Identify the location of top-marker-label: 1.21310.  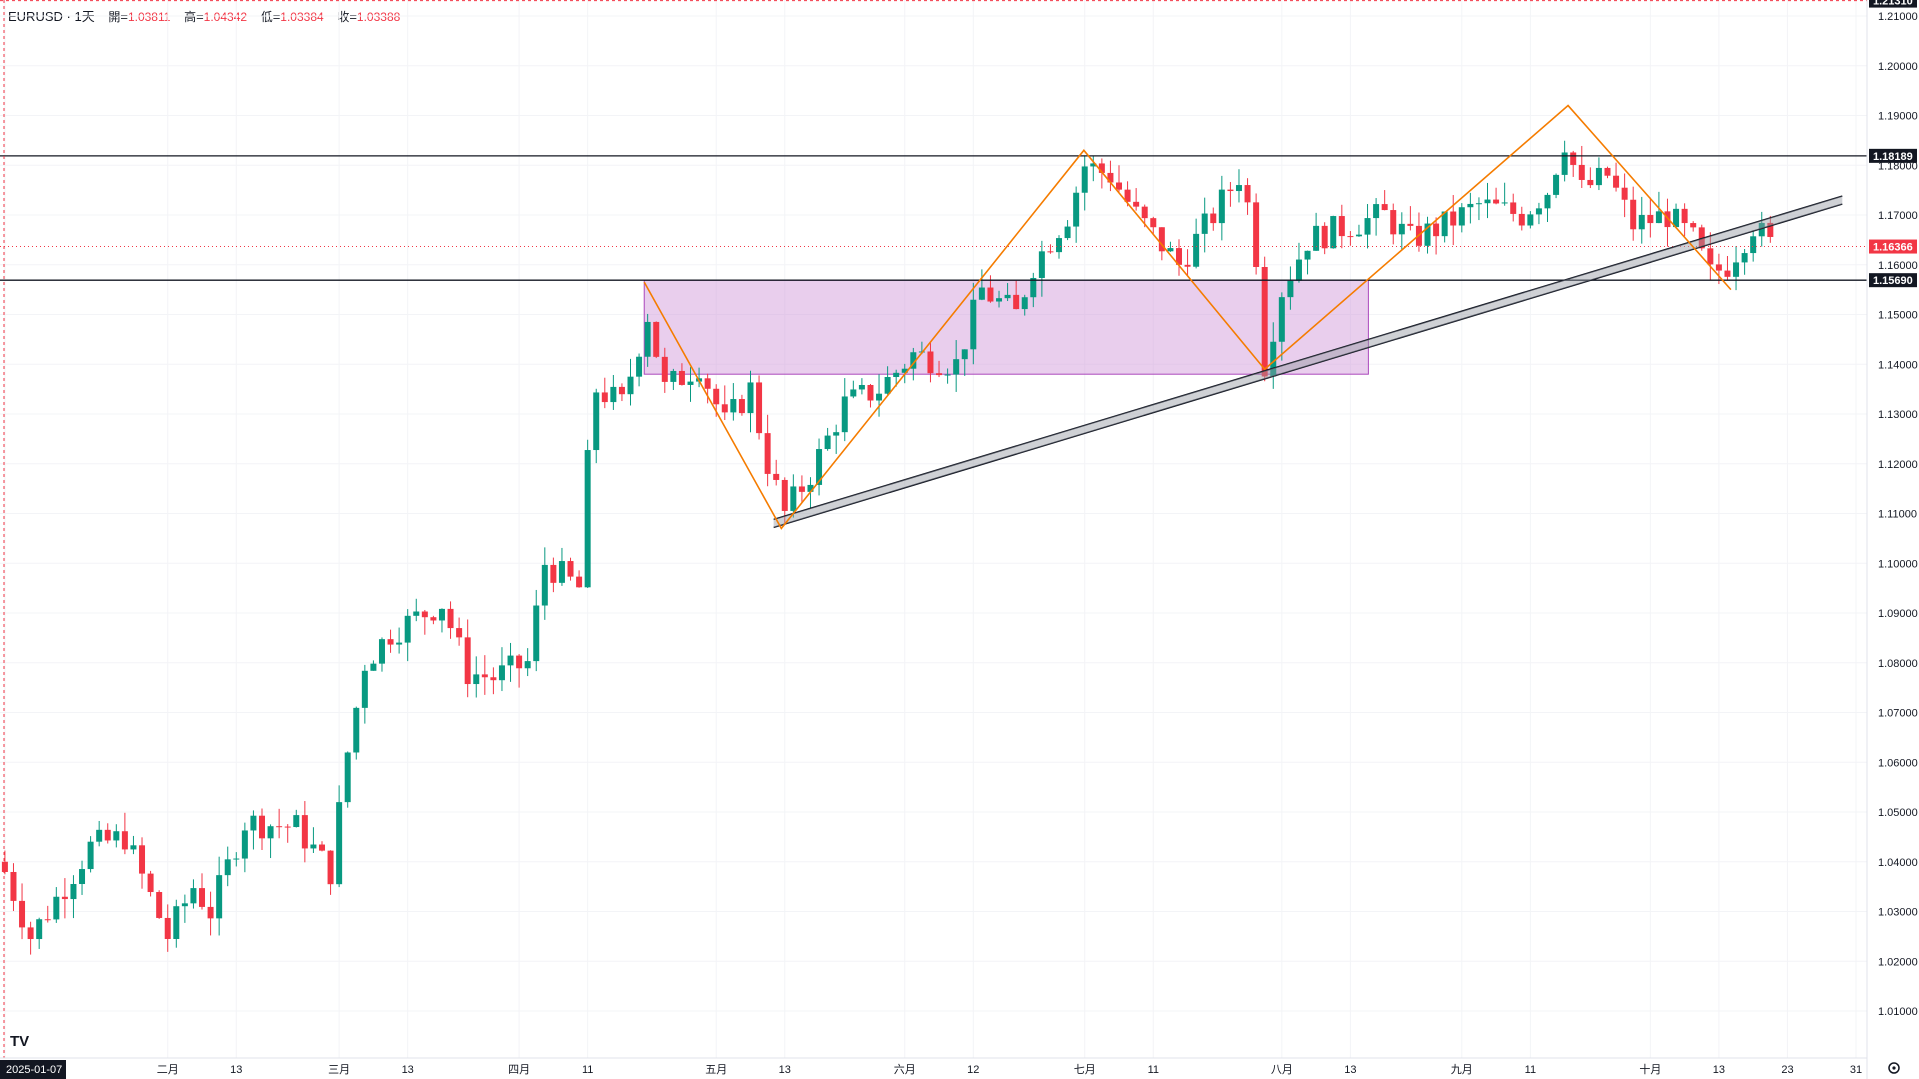
(1893, 4).